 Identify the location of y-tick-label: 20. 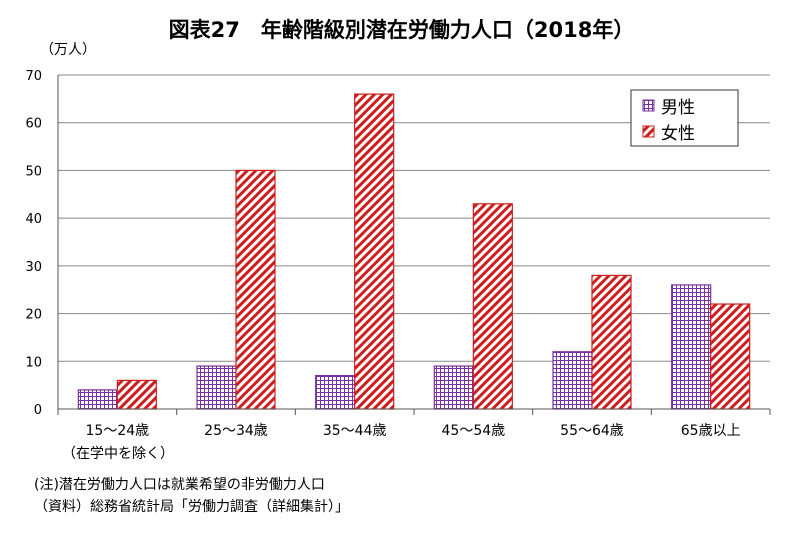
(33, 315).